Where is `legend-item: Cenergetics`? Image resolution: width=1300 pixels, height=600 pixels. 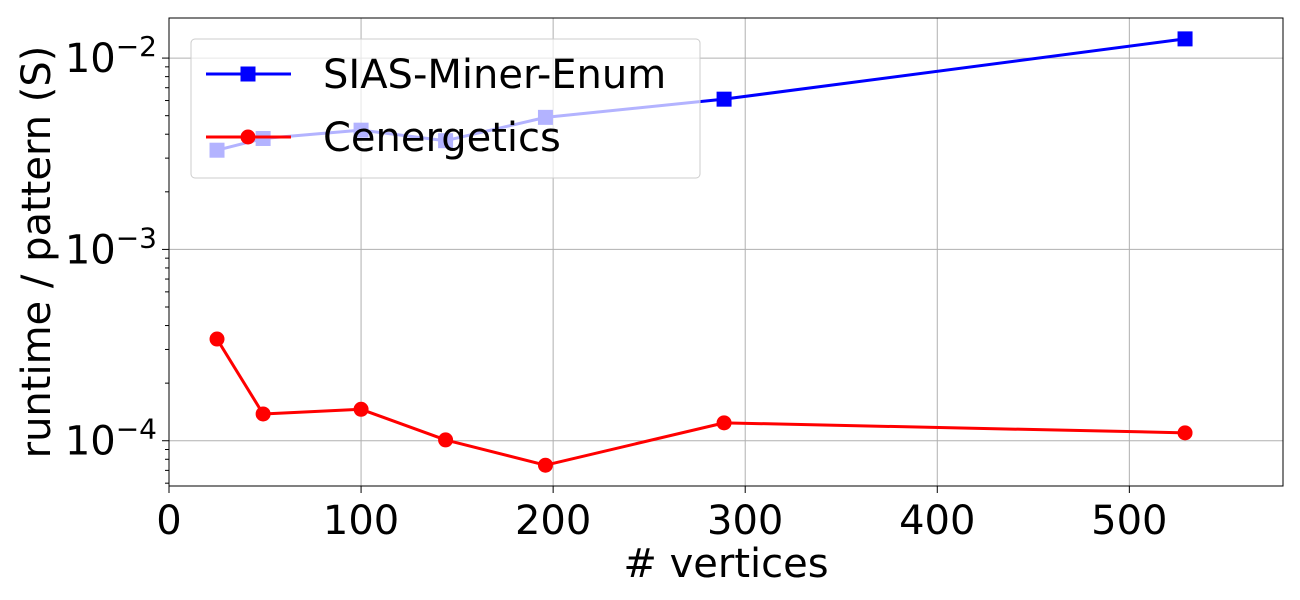
legend-item: Cenergetics is located at coordinates (383, 138).